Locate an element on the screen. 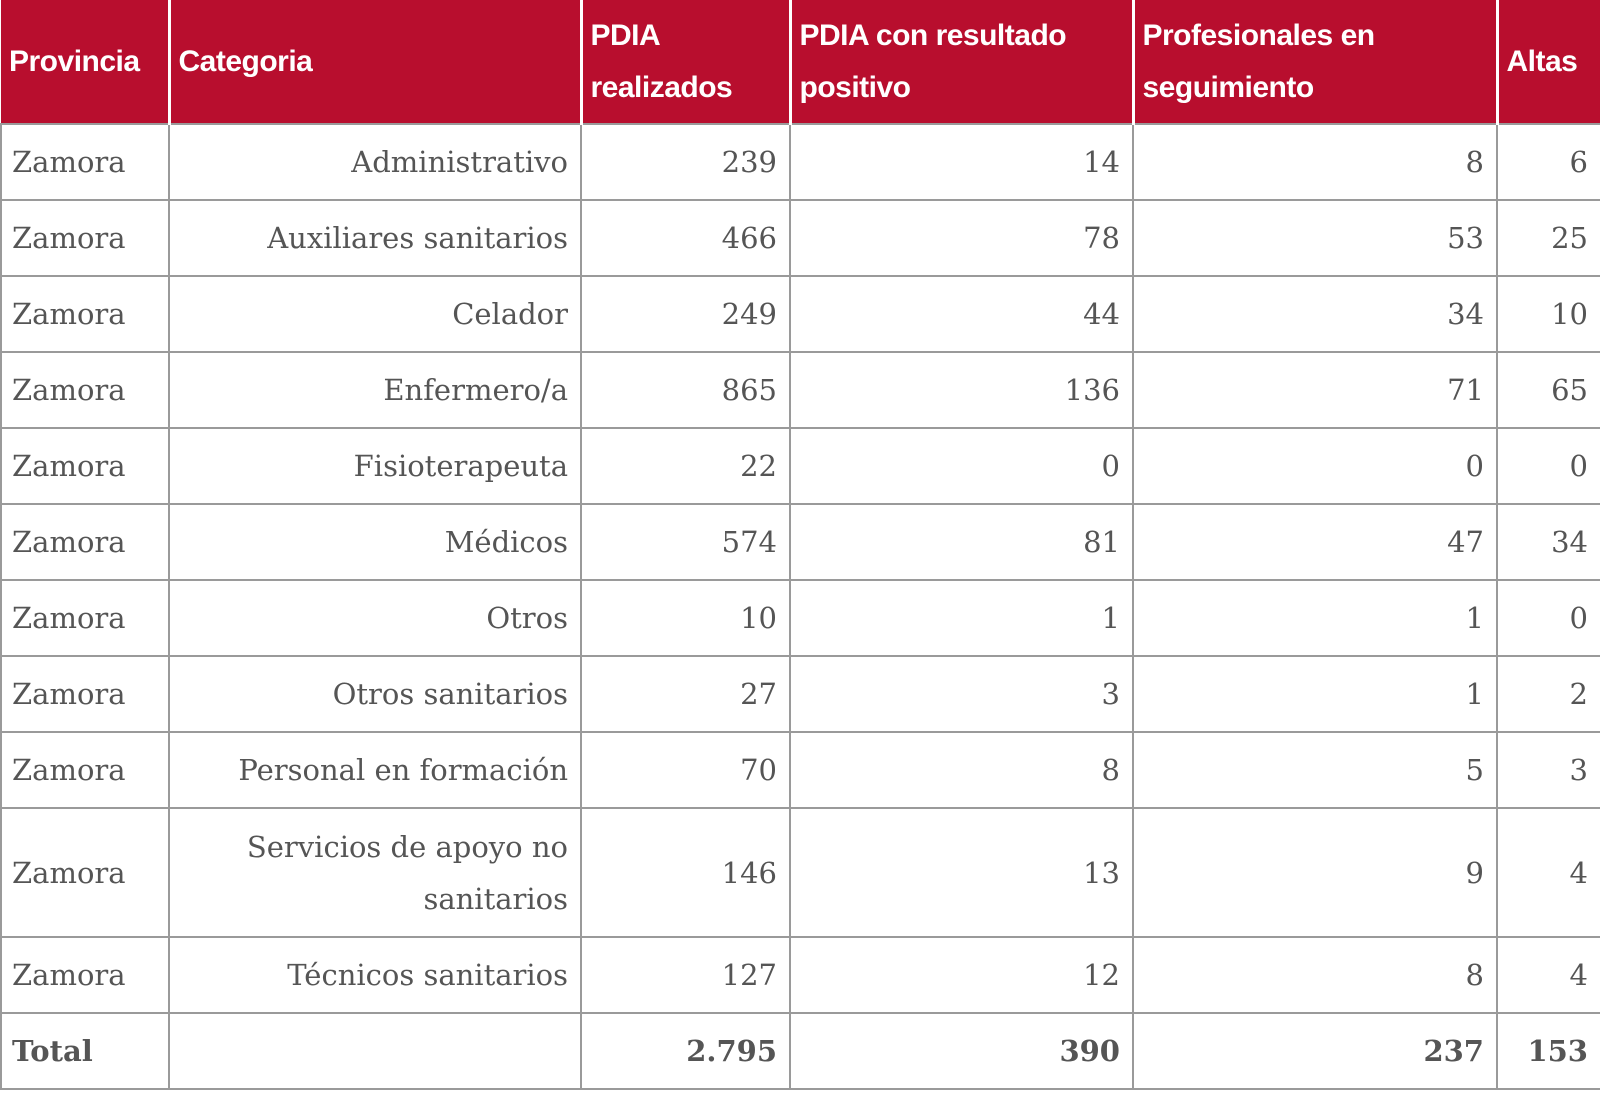 The height and width of the screenshot is (1117, 1600). header-altas: Altas is located at coordinates (1548, 62).